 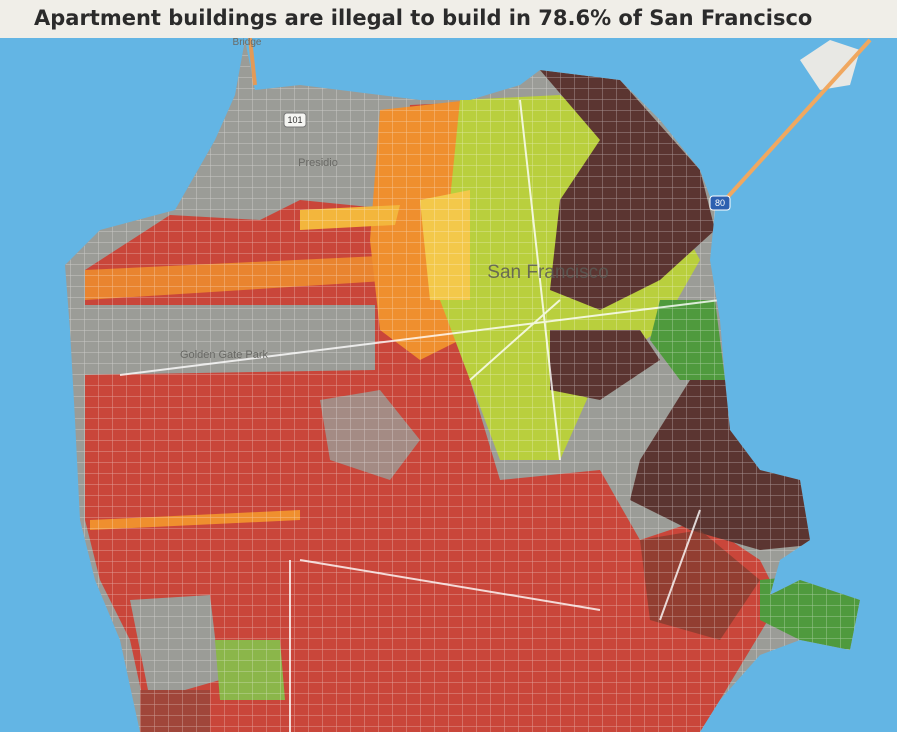 What do you see at coordinates (318, 163) in the screenshot?
I see `map-label: Presidio` at bounding box center [318, 163].